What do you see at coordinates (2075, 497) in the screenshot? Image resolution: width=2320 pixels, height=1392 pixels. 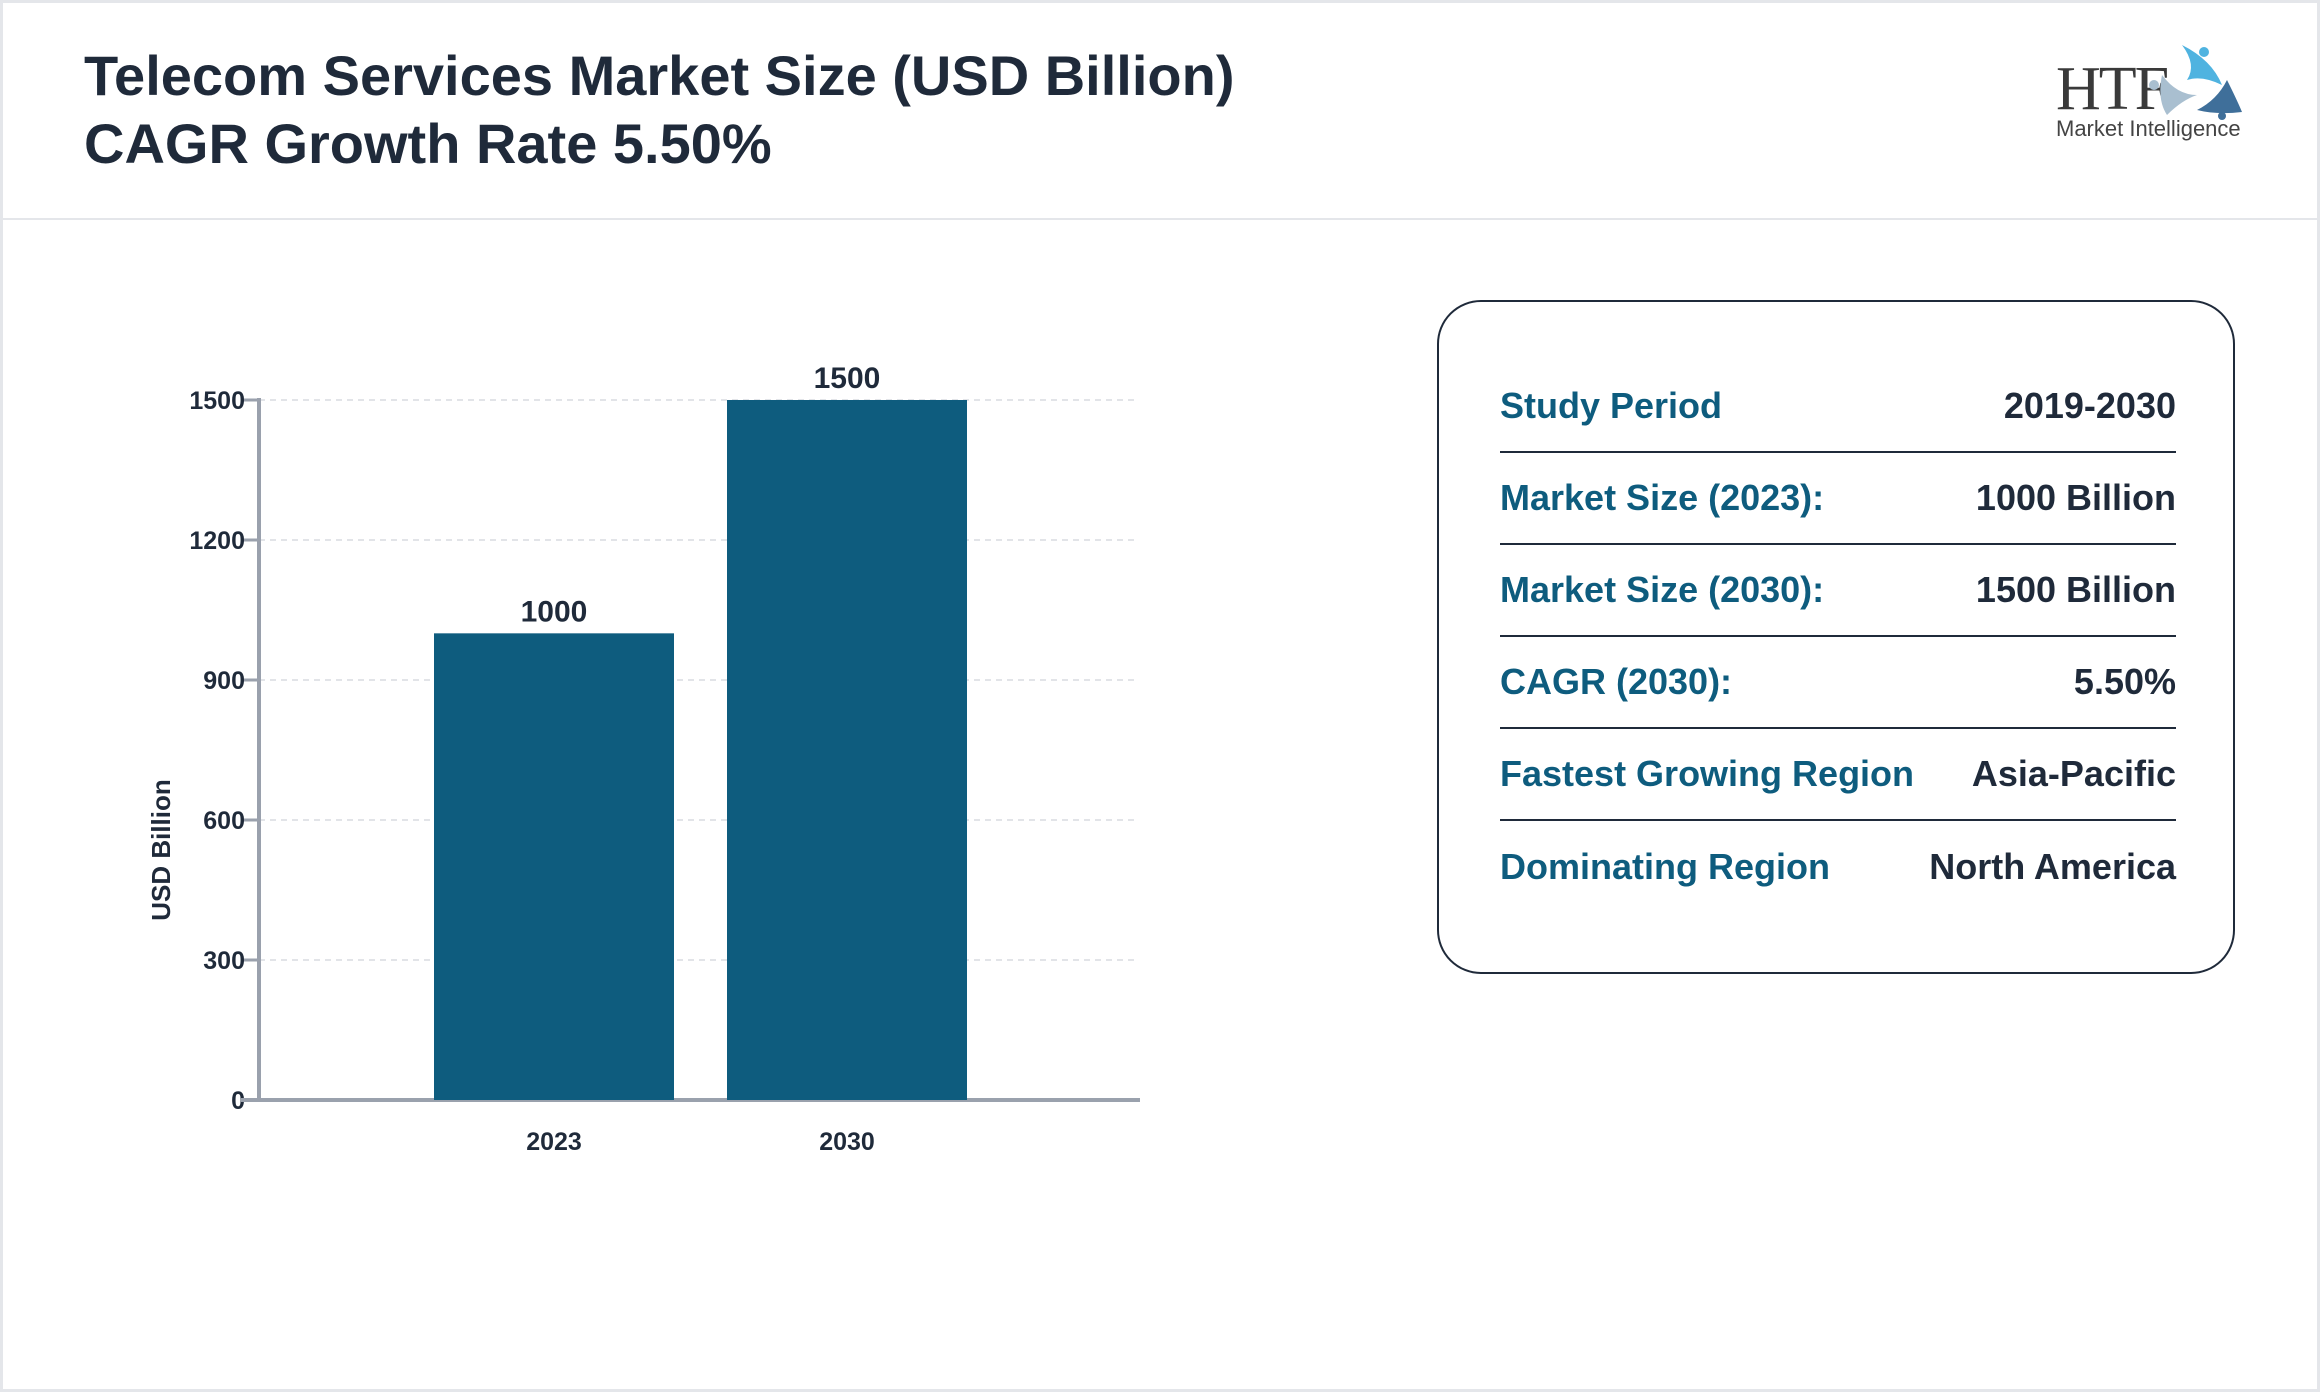 I see `summary-value: 1000 Billion` at bounding box center [2075, 497].